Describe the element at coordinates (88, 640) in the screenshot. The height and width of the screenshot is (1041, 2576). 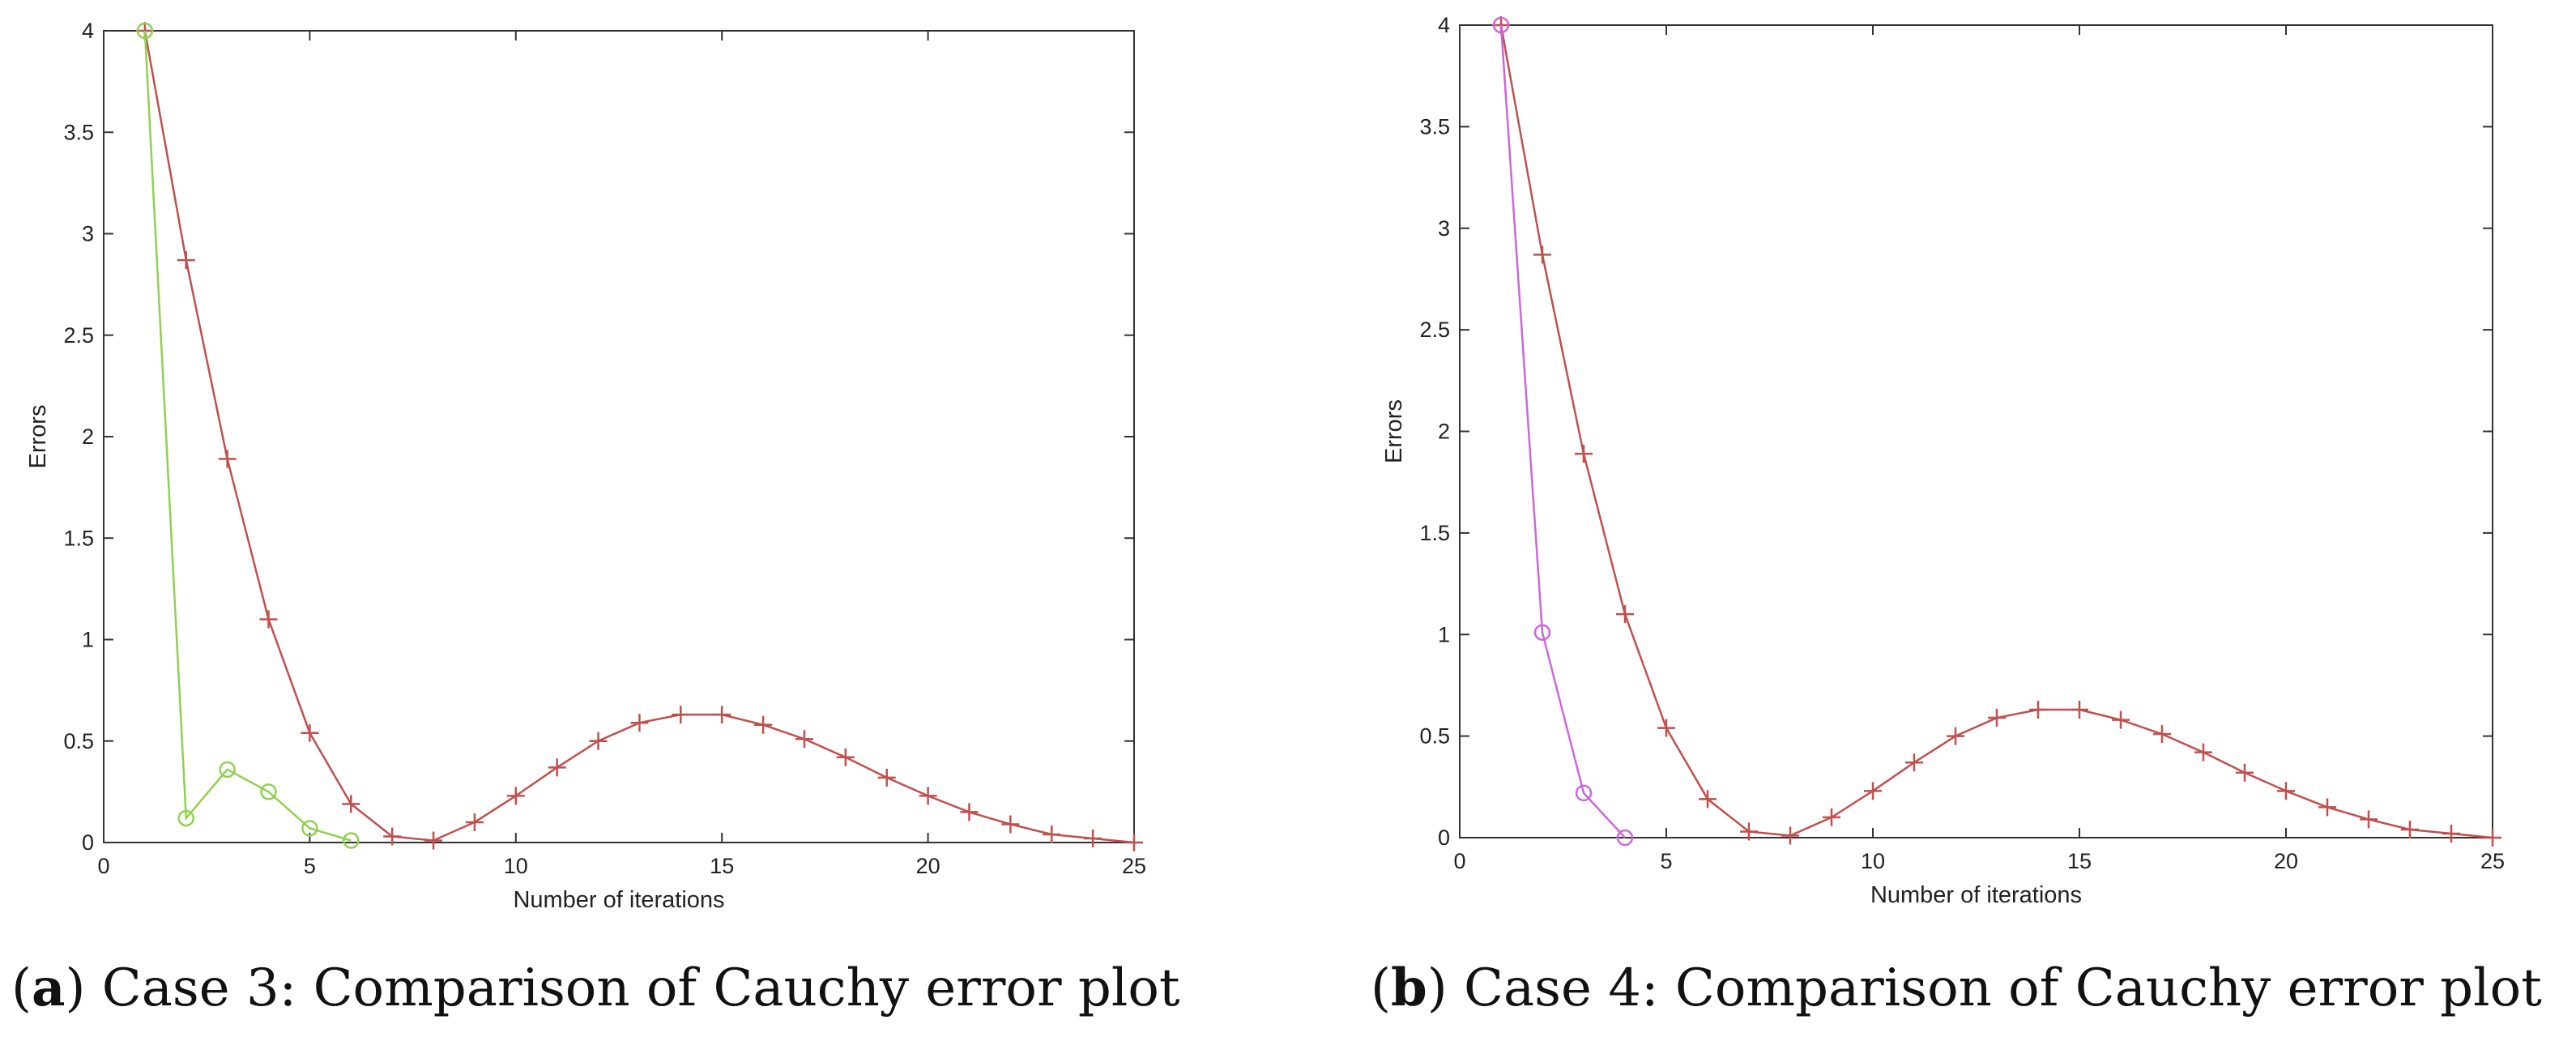
I see `chart-a-y-tick-label: 1` at that location.